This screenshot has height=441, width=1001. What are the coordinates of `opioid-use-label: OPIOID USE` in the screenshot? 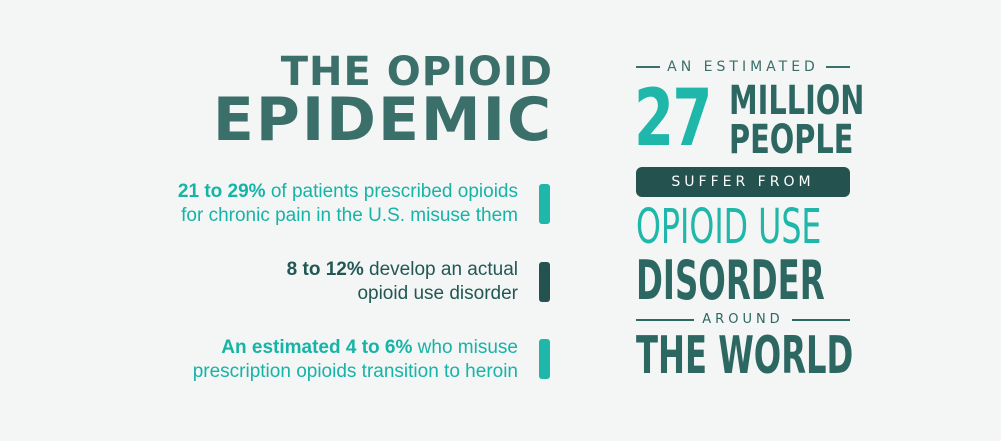 It's located at (729, 227).